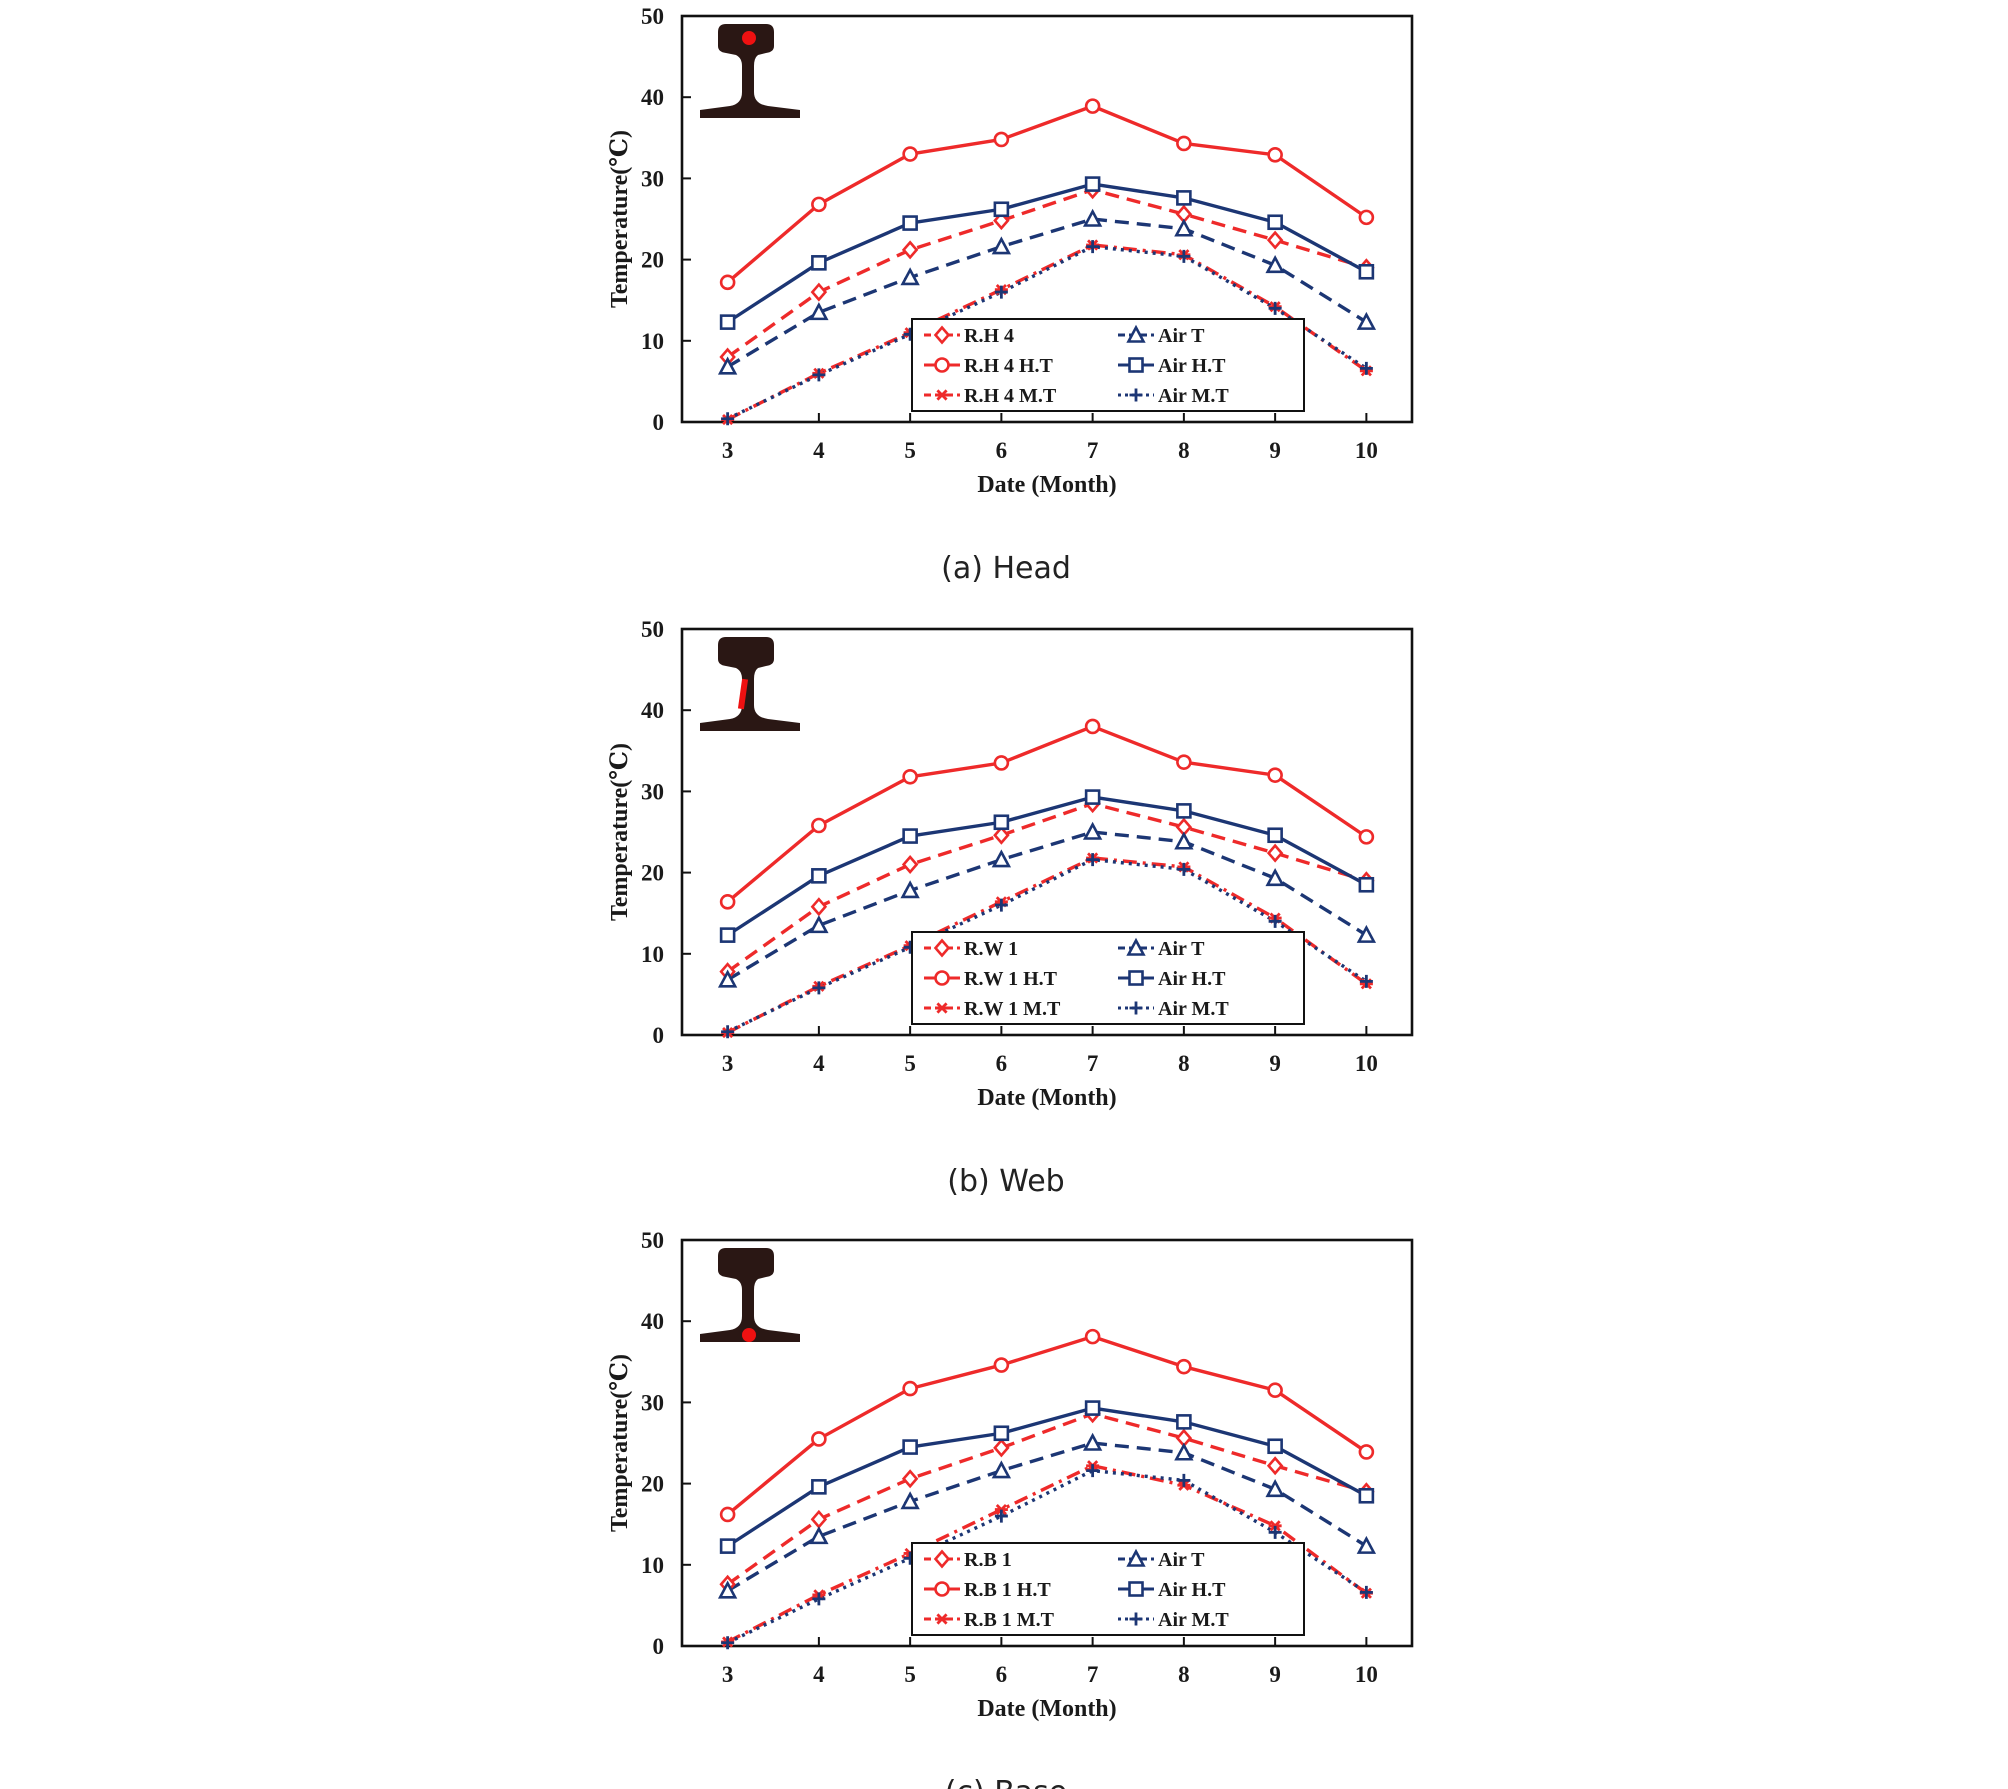  Describe the element at coordinates (1366, 1063) in the screenshot. I see `x-tick-label: 10` at that location.